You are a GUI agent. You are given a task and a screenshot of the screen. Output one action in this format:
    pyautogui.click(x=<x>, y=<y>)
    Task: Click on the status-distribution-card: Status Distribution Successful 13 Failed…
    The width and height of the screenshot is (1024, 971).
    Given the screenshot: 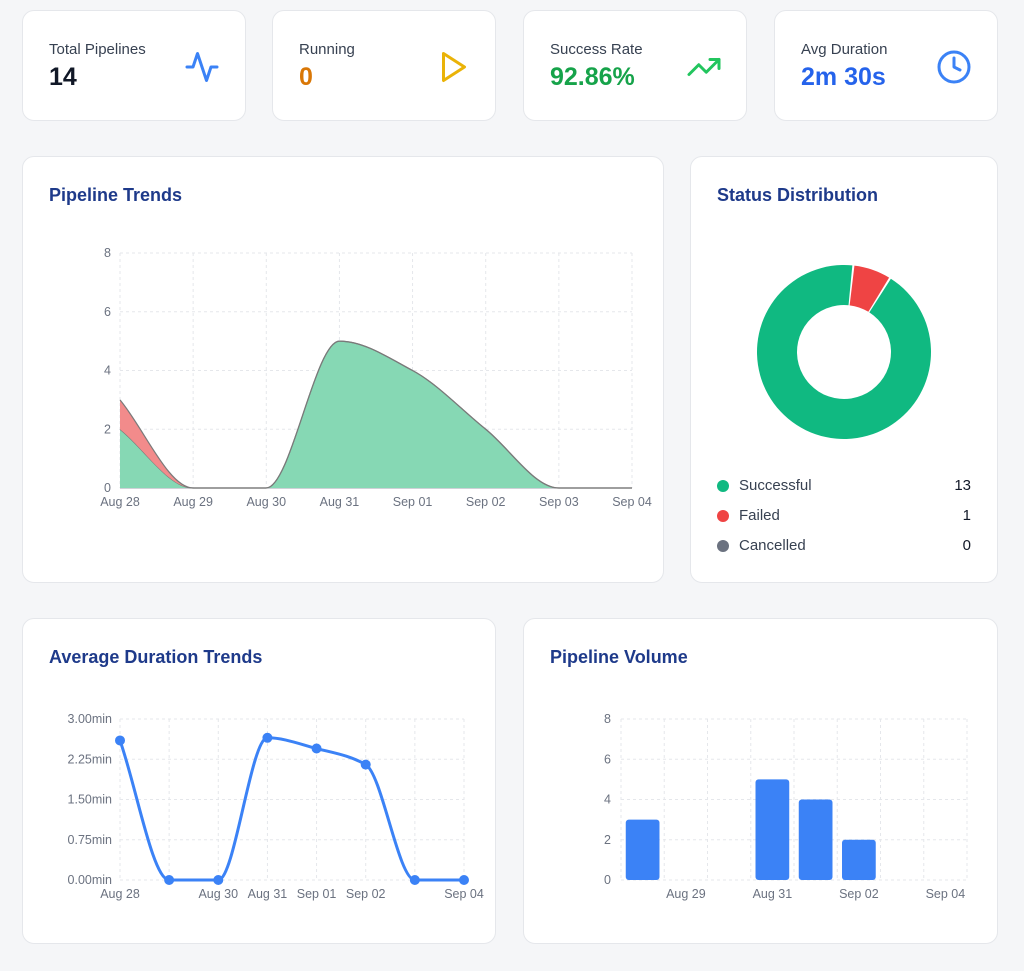 What is the action you would take?
    pyautogui.click(x=844, y=369)
    